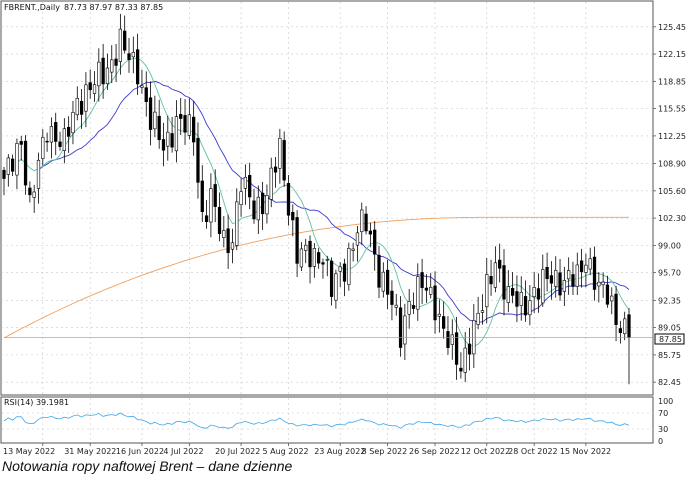 The image size is (688, 479). What do you see at coordinates (32, 7) in the screenshot?
I see `symbol-label: FBRENT.,Daily` at bounding box center [32, 7].